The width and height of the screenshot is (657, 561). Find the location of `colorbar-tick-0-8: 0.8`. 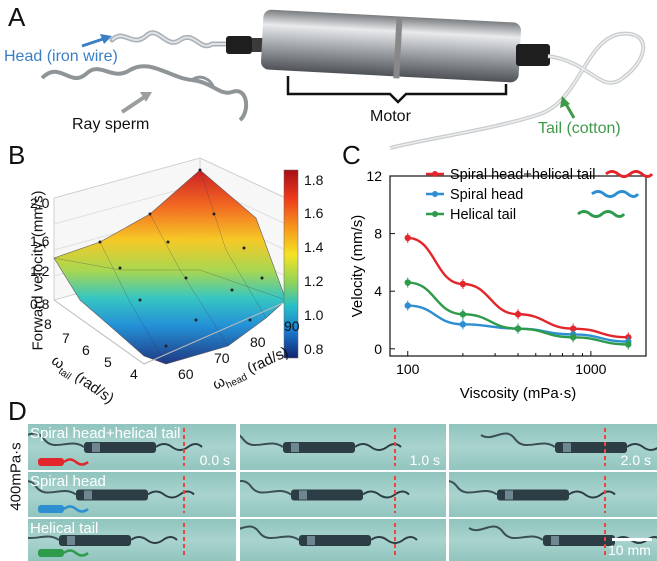

colorbar-tick-0-8: 0.8 is located at coordinates (314, 349).